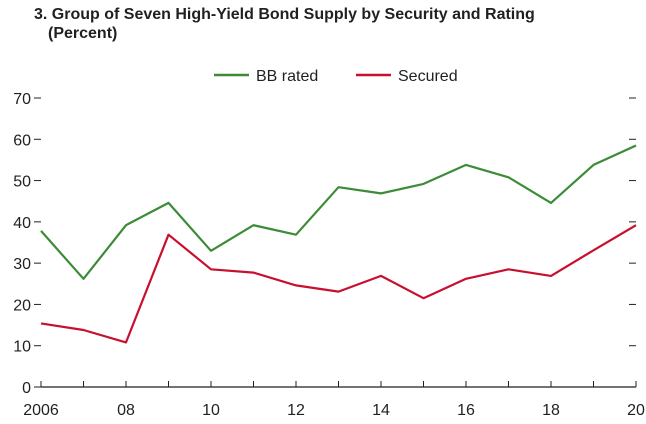  What do you see at coordinates (83, 33) in the screenshot?
I see `chart-subtitle: (Percent)` at bounding box center [83, 33].